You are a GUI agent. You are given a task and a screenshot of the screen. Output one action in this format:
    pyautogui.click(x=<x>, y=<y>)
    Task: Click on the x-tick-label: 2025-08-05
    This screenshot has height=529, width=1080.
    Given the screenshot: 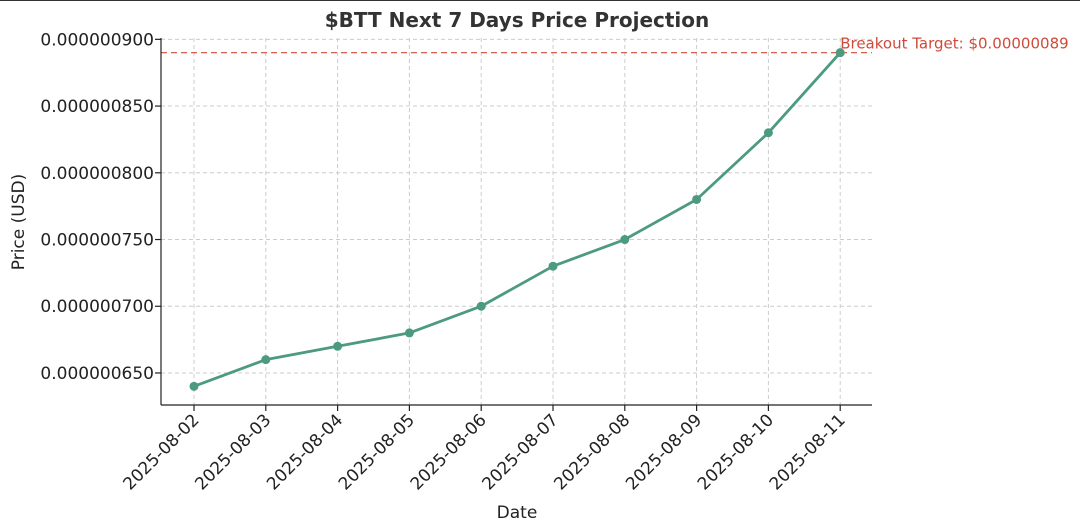 What is the action you would take?
    pyautogui.click(x=377, y=452)
    